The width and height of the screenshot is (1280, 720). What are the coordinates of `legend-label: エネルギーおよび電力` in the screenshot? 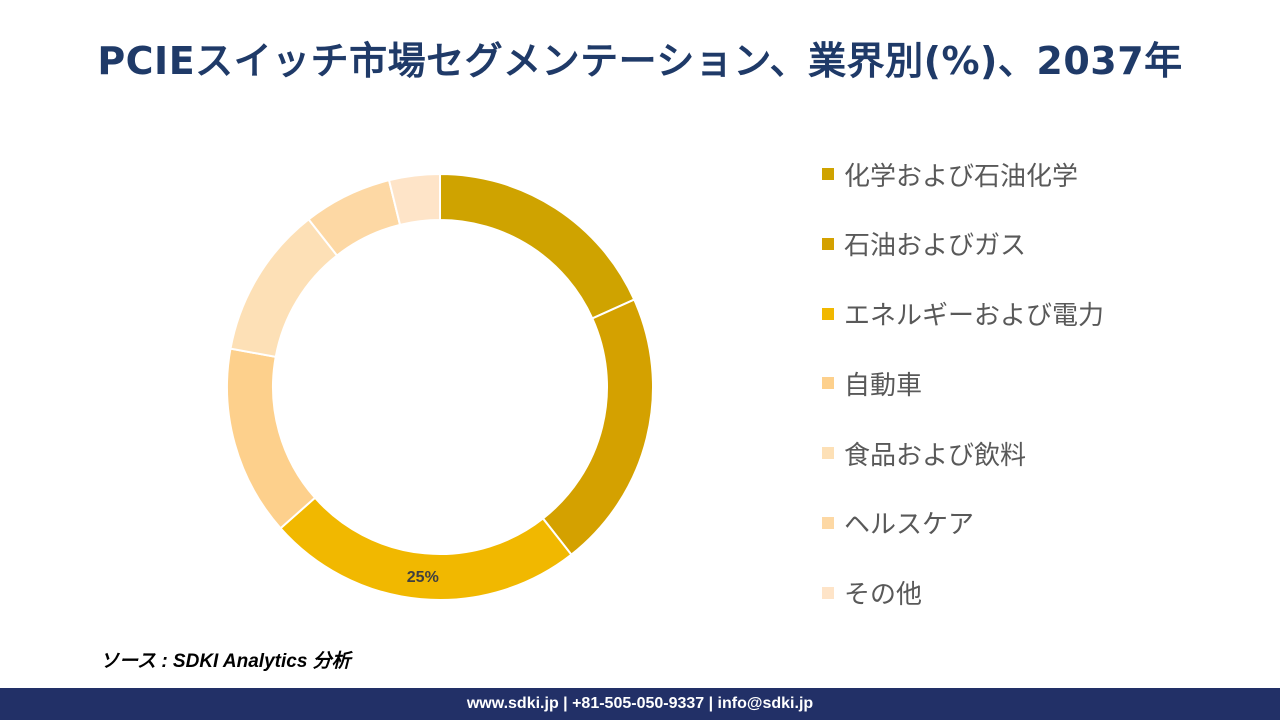 It's located at (974, 316).